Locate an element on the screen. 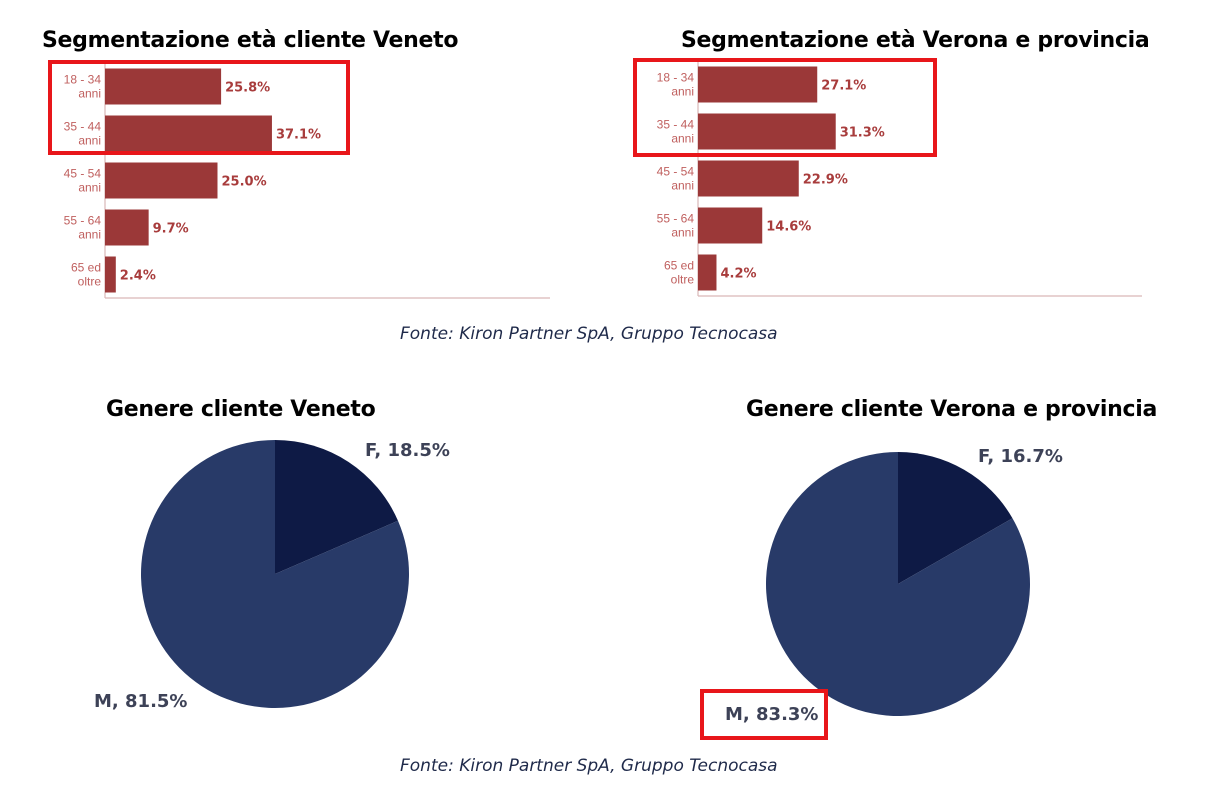 Image resolution: width=1206 pixels, height=802 pixels. data-label: 25.8% is located at coordinates (247, 88).